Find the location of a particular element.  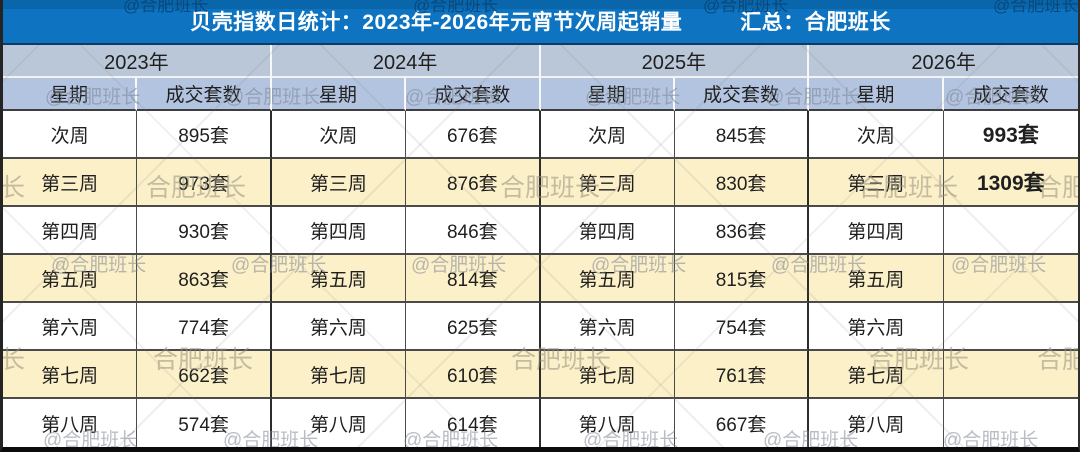

count-cell: 815套 is located at coordinates (742, 279).